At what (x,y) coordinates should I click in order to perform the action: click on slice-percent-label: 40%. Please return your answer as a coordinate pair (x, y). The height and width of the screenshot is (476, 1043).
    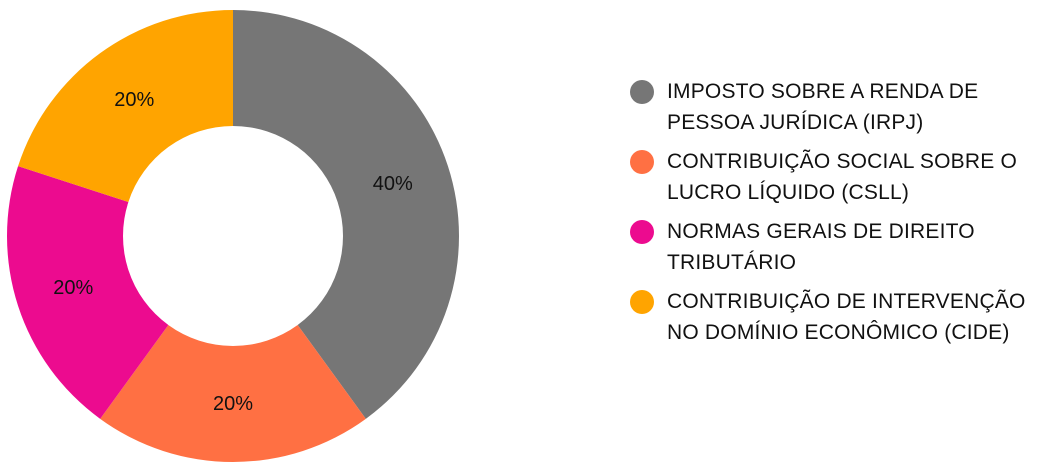
    Looking at the image, I should click on (393, 184).